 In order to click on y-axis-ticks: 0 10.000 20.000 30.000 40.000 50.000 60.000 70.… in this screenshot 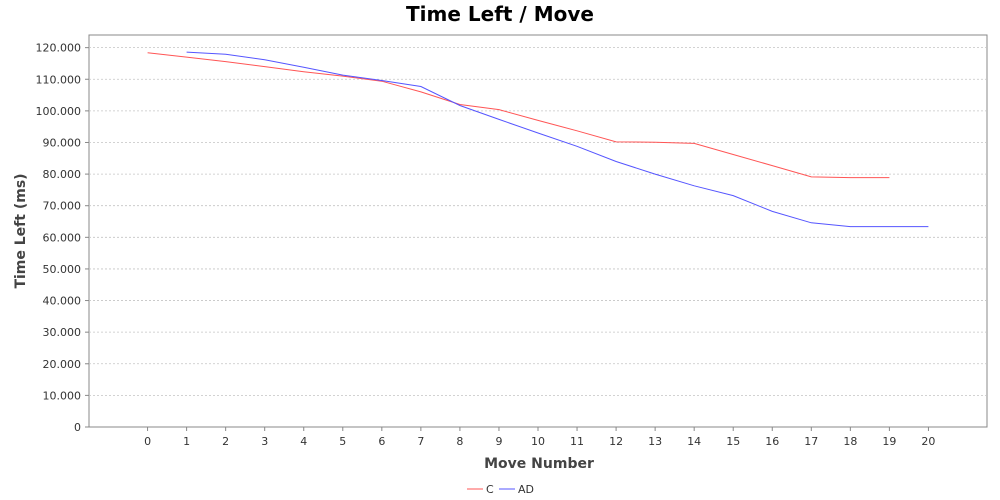, I will do `click(62, 238)`.